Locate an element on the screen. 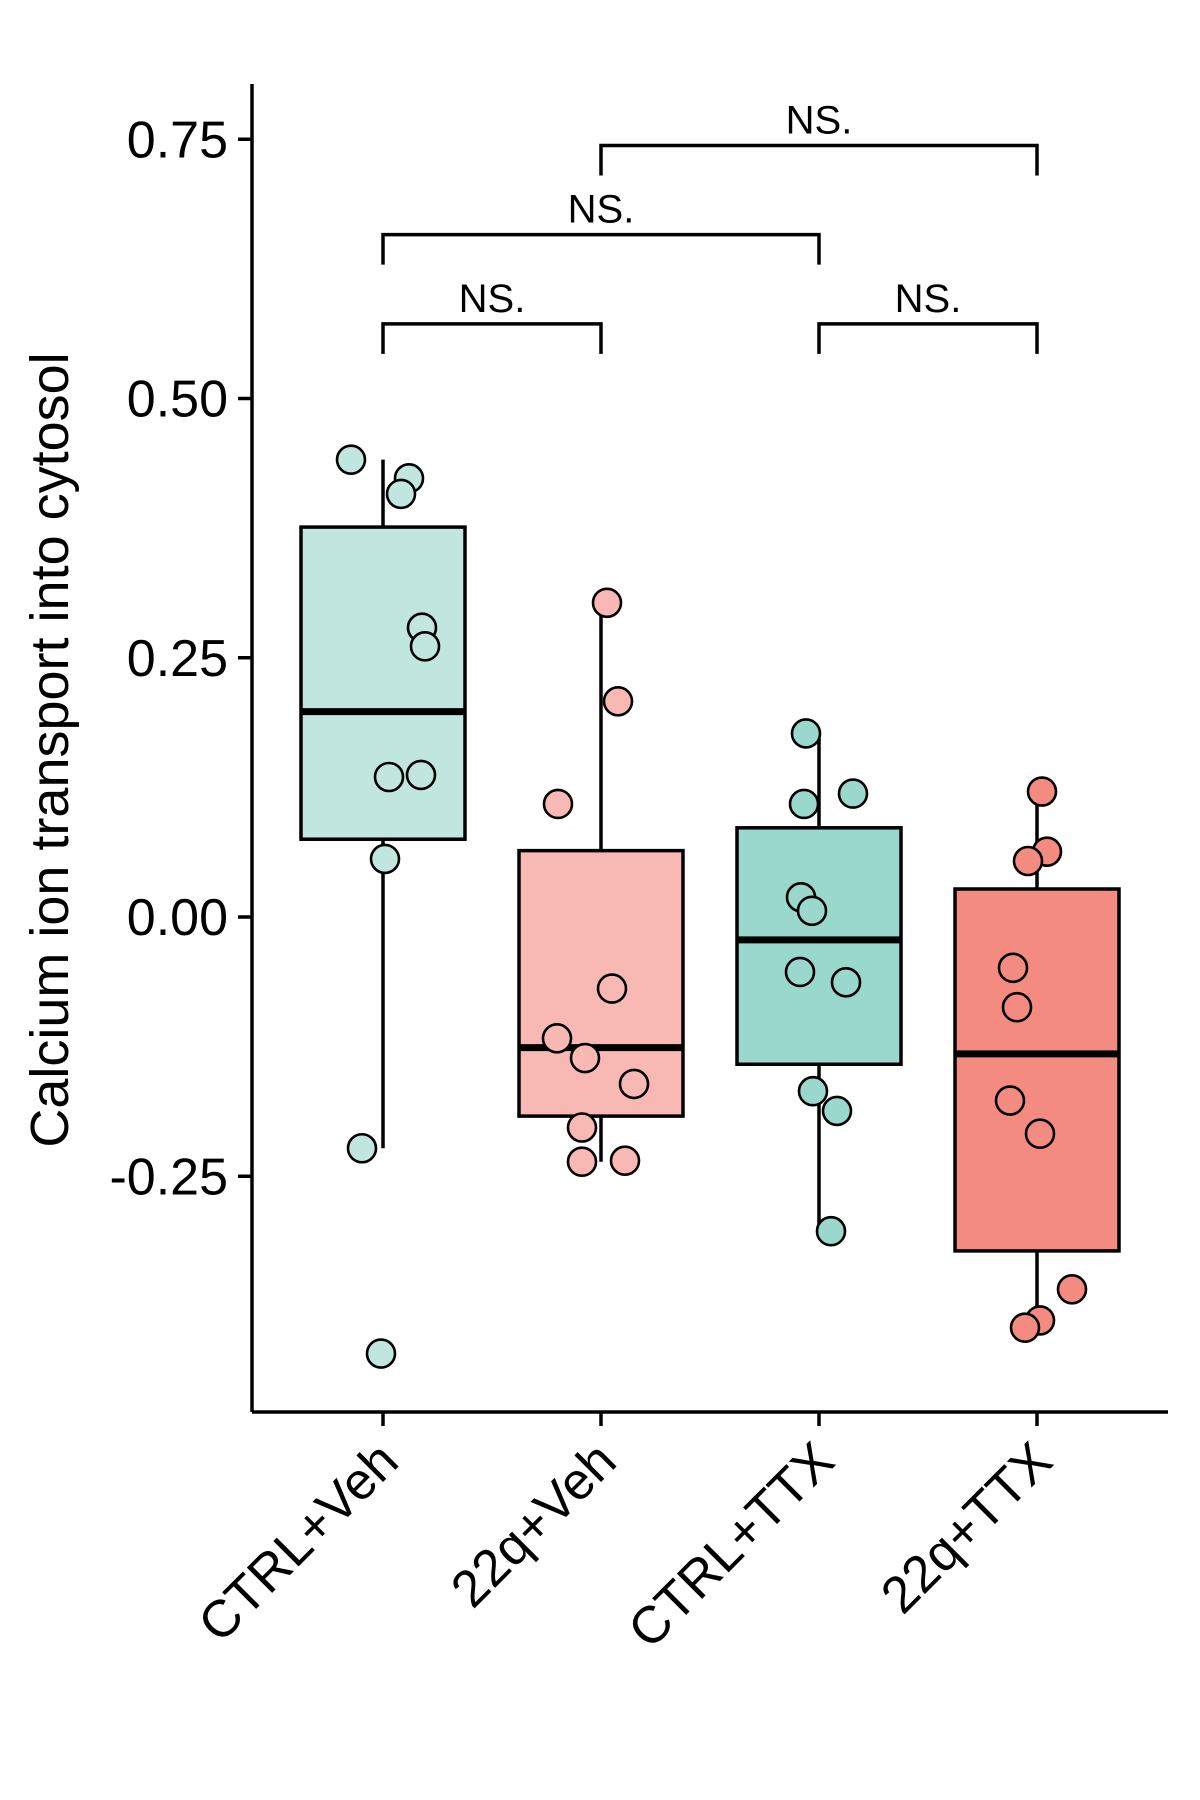 This screenshot has height=1800, width=1200. y-tick-label: 0.75 is located at coordinates (177, 140).